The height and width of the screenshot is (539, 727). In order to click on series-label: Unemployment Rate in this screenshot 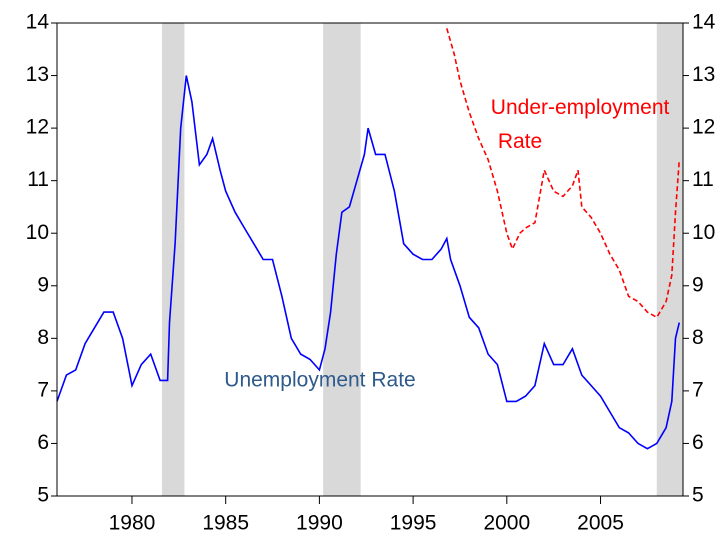, I will do `click(319, 380)`.